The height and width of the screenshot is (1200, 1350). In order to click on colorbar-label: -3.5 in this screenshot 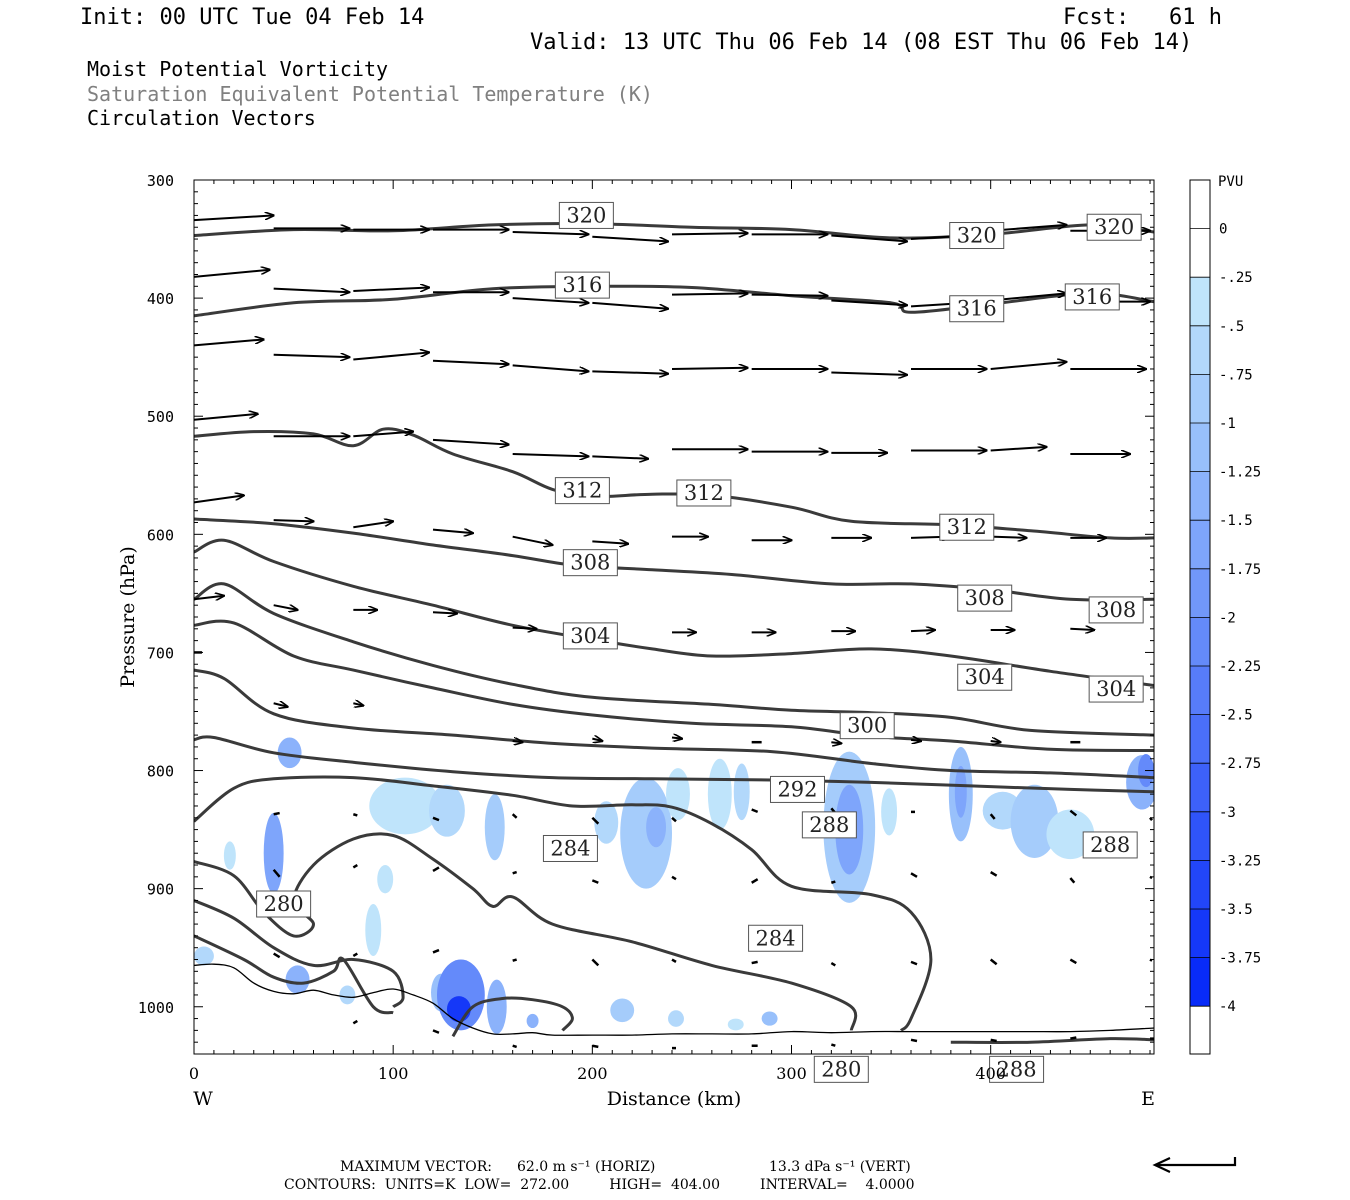, I will do `click(1236, 910)`.